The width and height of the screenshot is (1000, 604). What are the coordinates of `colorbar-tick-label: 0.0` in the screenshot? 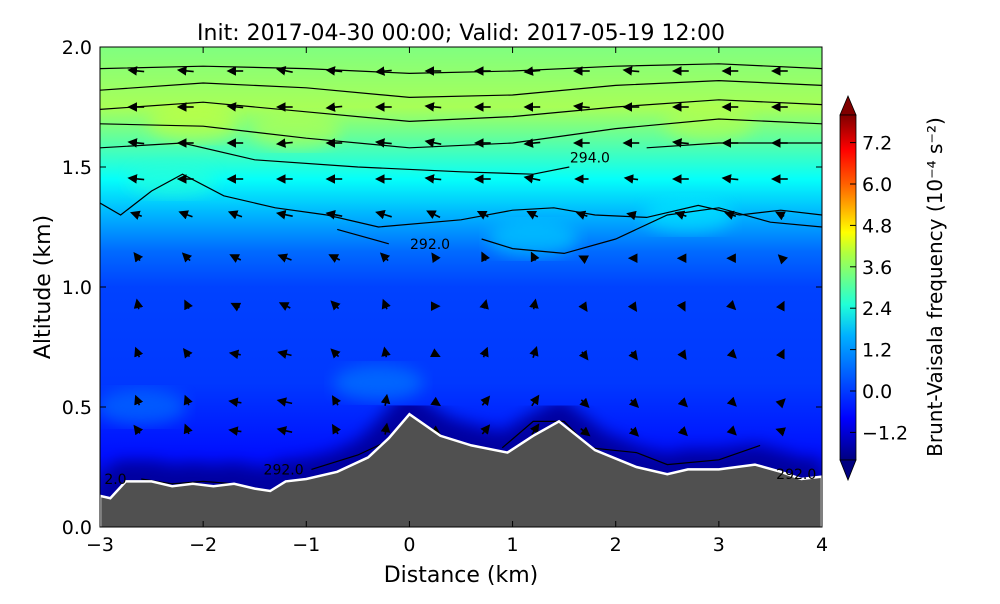 It's located at (877, 392).